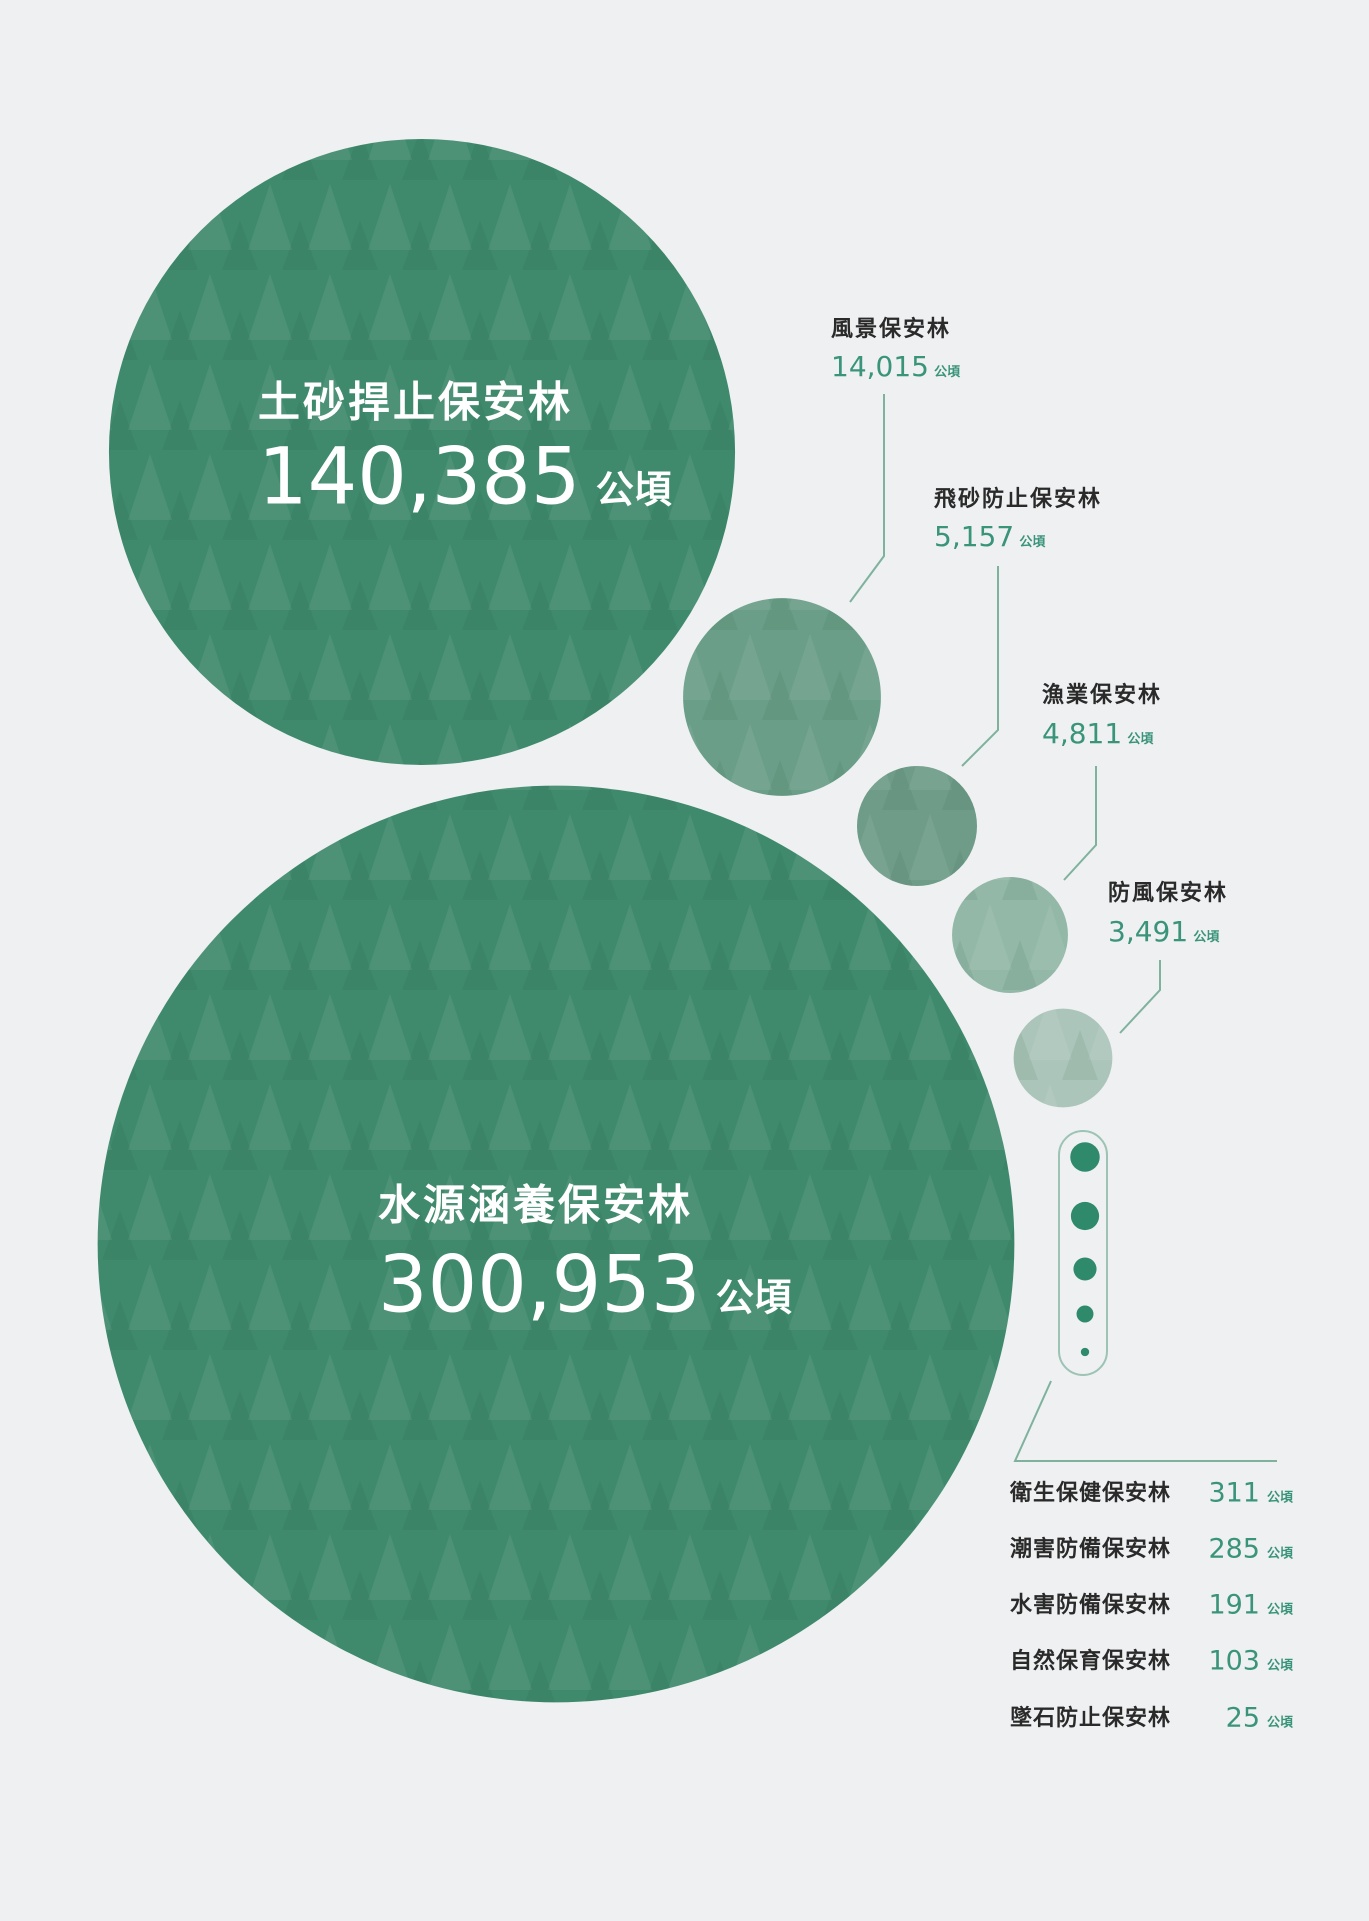 The width and height of the screenshot is (1369, 1921). Describe the element at coordinates (415, 402) in the screenshot. I see `category-label: 土砂捍止保安林` at that location.